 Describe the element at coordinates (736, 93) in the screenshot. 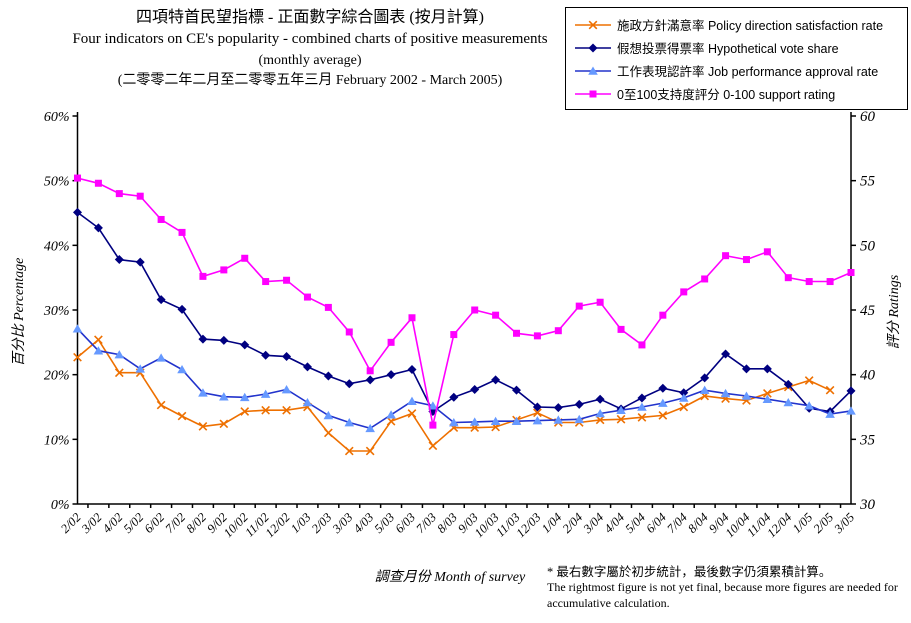

I see `legend-item: 0至100支持度評分 0-100 support rating` at that location.